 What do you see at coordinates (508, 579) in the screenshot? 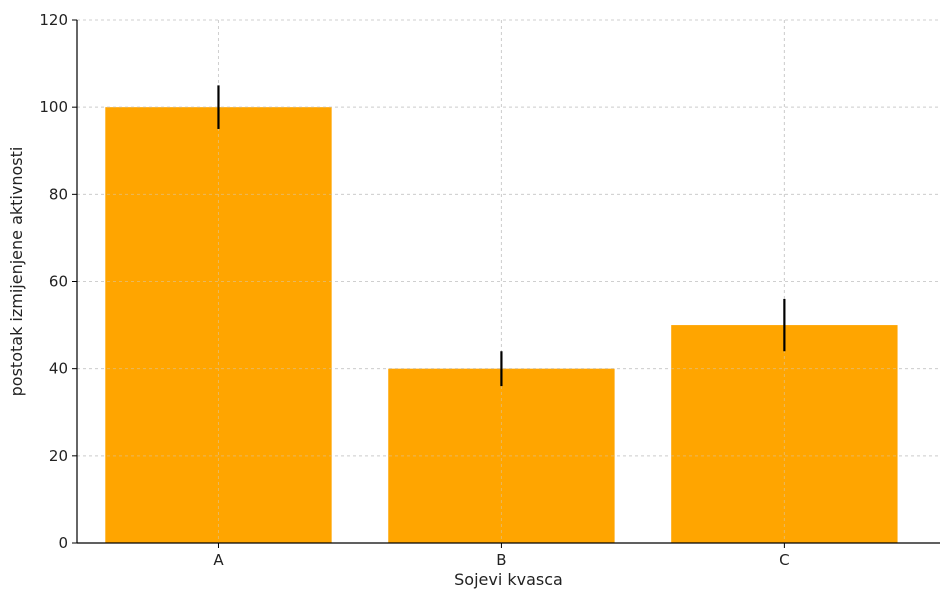
I see `x-axis-label: Sojevi kvasca` at bounding box center [508, 579].